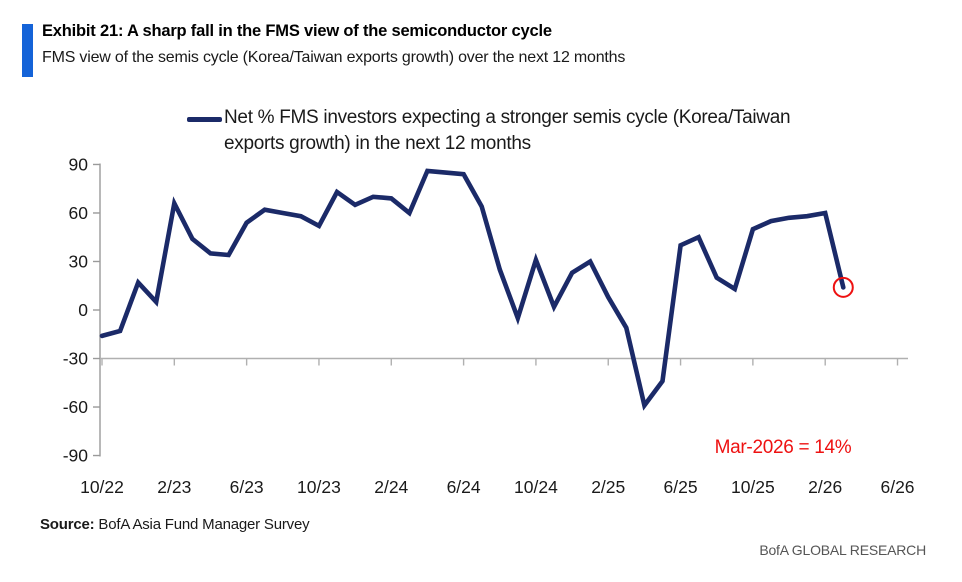 The width and height of the screenshot is (962, 582). I want to click on x-axis-tick-label: 6/24, so click(464, 487).